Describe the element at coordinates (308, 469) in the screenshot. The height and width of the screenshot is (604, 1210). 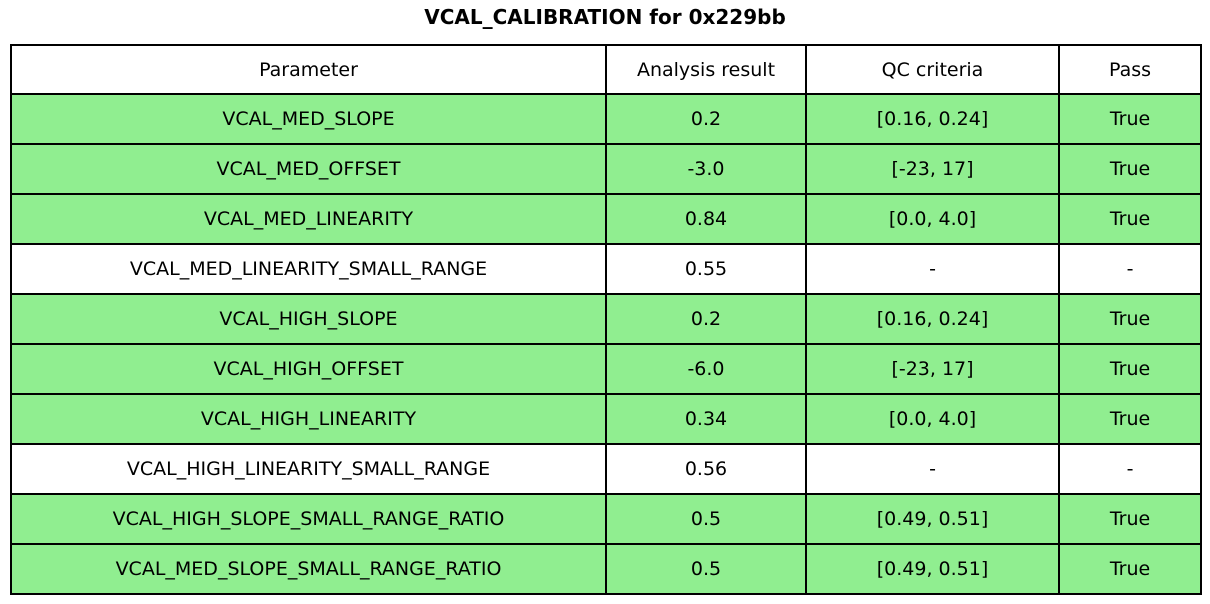
I see `cell-parameter: VCAL_HIGH_LINEARITY_SMALL_RANGE` at that location.